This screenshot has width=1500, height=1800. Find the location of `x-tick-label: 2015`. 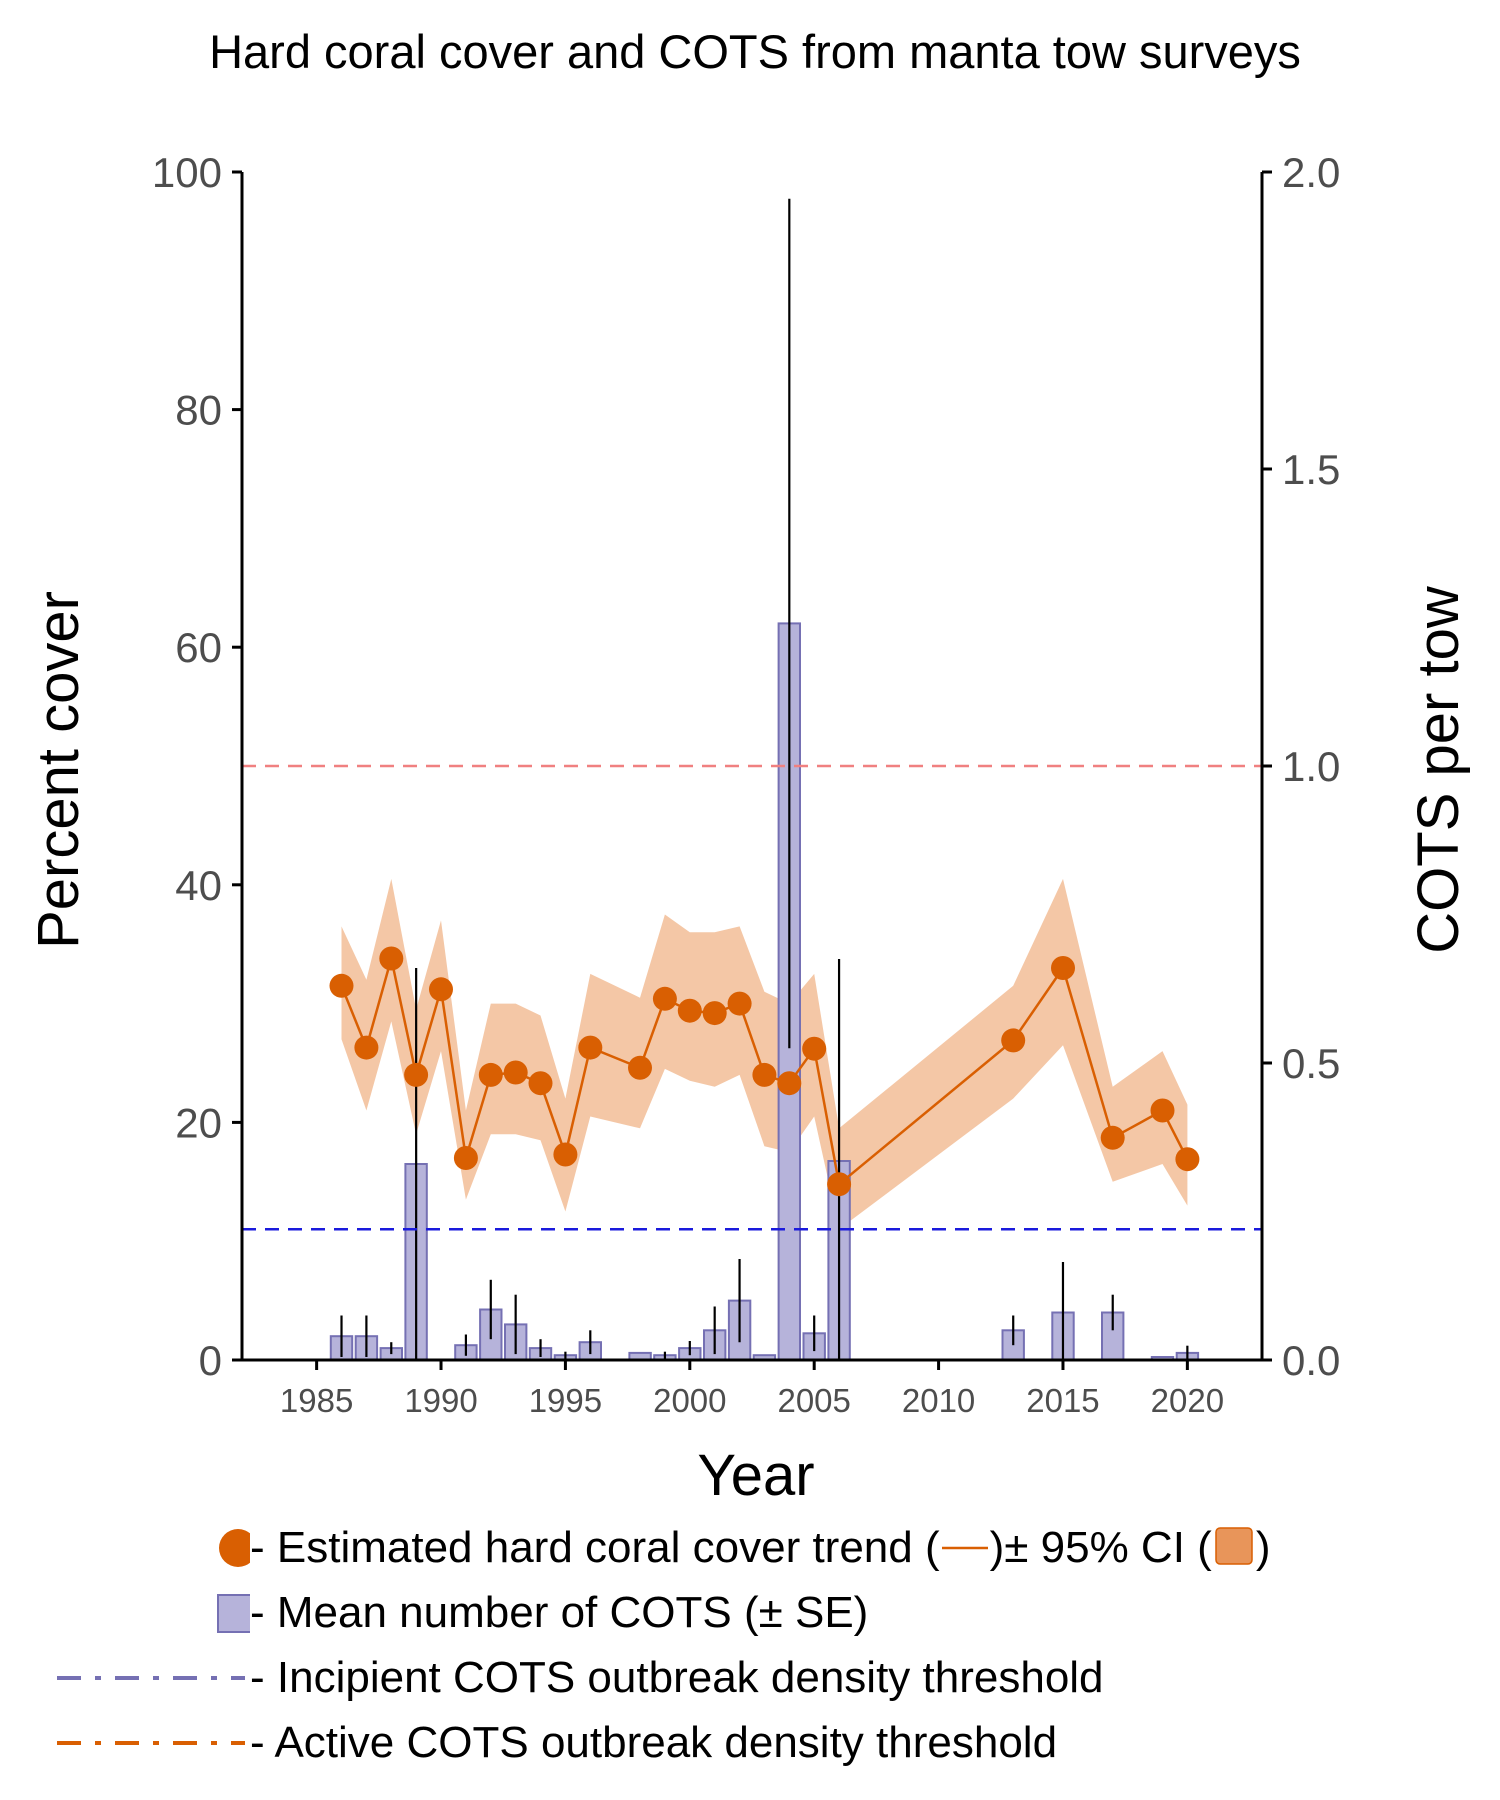

x-tick-label: 2015 is located at coordinates (1062, 1400).